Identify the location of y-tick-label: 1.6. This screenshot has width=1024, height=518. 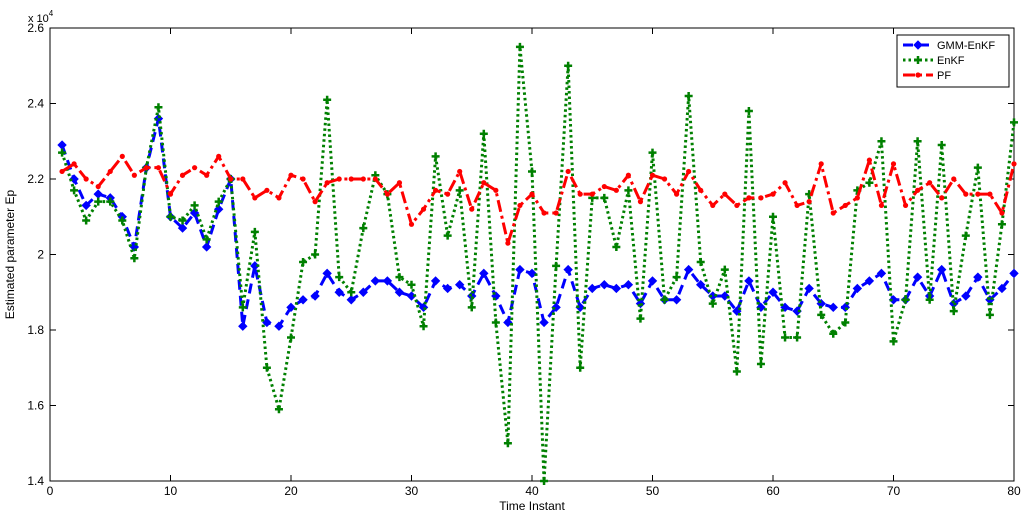
(35, 406).